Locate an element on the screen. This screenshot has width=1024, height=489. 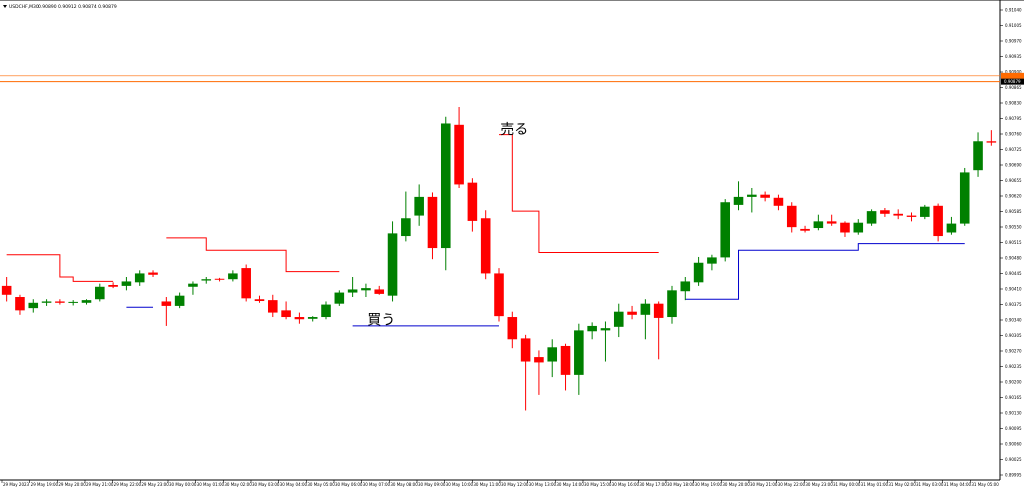
time-tick-label: 30 May 08:00 is located at coordinates (404, 484).